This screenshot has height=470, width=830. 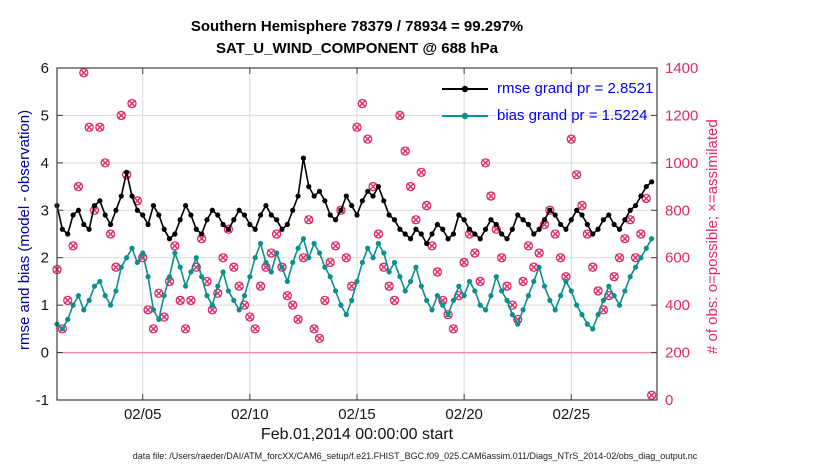 I want to click on legend-label-bias: bias grand pr = 1.5224, so click(x=572, y=115).